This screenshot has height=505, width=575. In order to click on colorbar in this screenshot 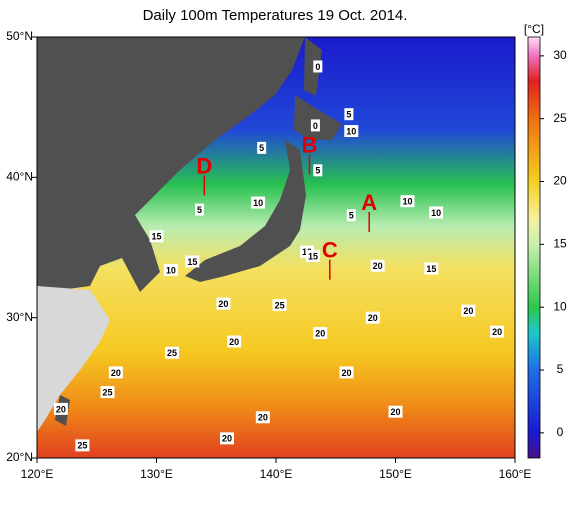, I will do `click(534, 247)`.